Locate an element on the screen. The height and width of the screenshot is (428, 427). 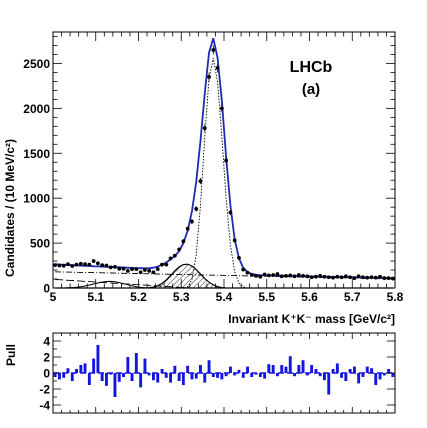
y-tick-label: 2000 is located at coordinates (36, 109).